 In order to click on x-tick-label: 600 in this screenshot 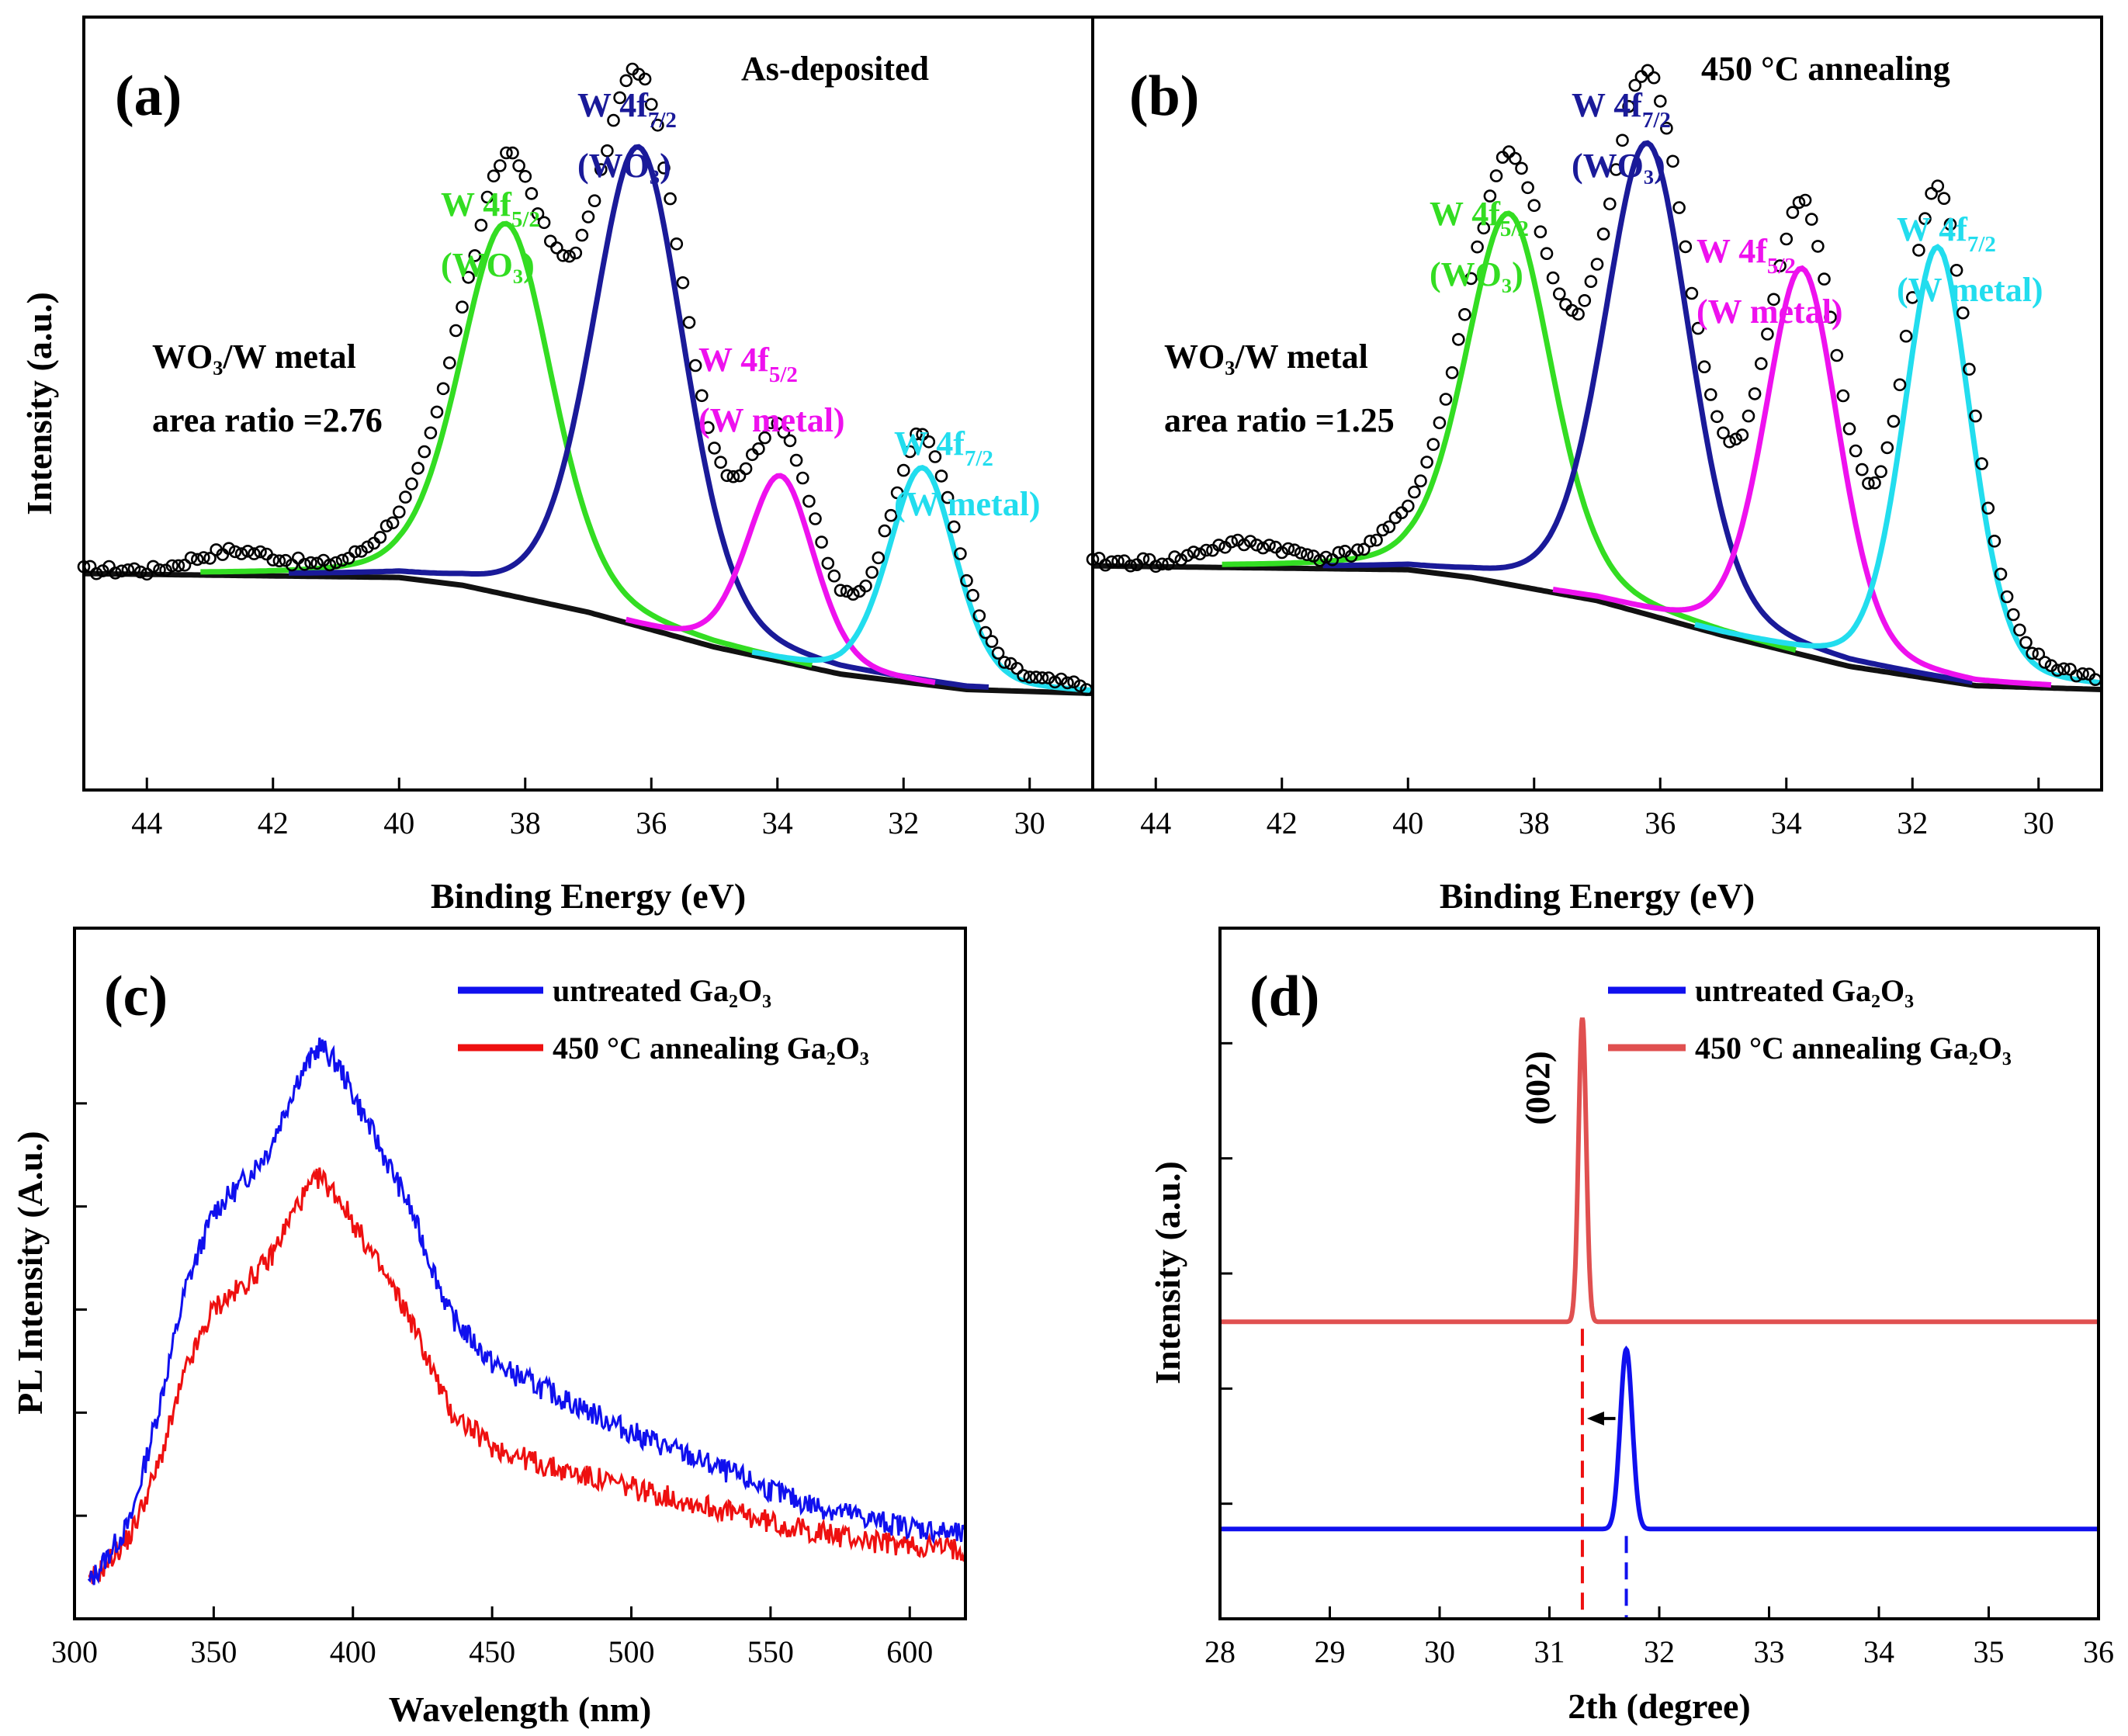, I will do `click(909, 1651)`.